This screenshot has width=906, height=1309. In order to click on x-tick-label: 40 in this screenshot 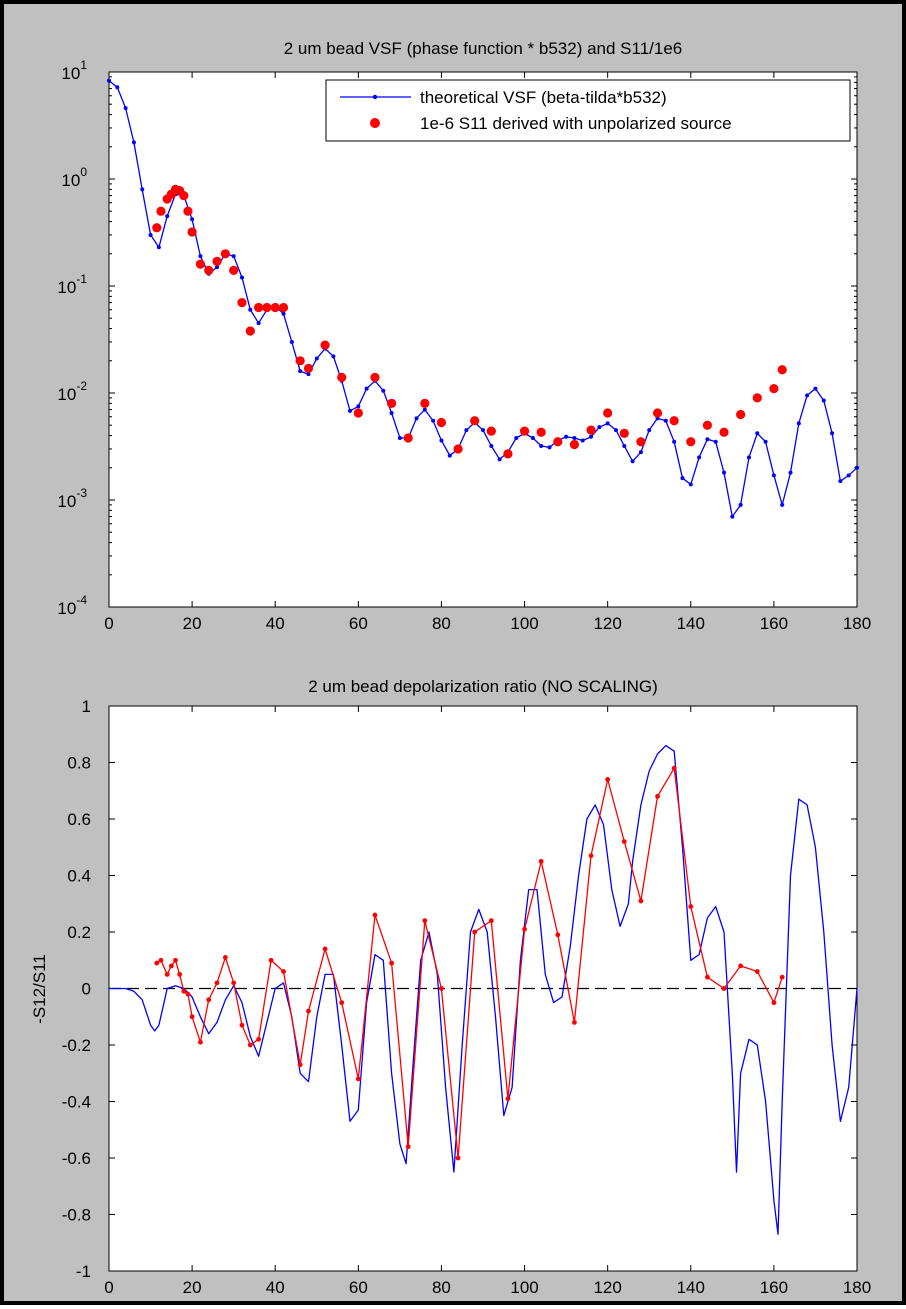, I will do `click(275, 1287)`.